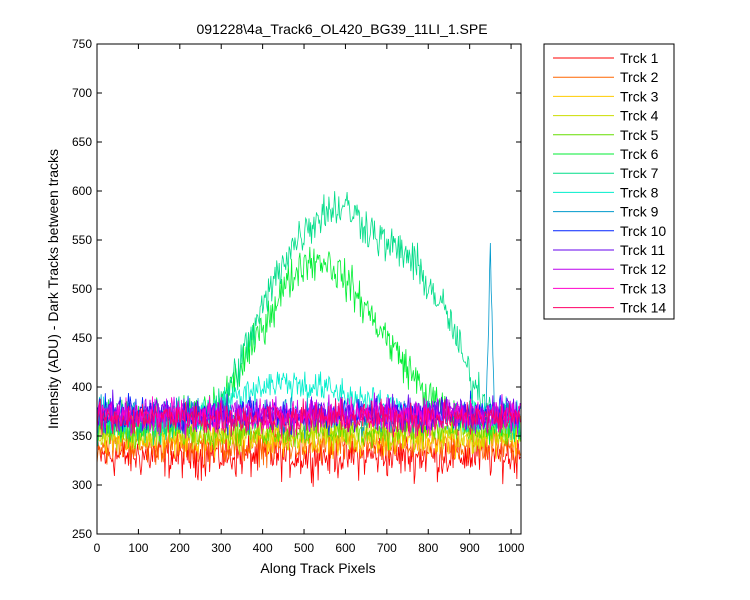 Image resolution: width=750 pixels, height=600 pixels. I want to click on legend-label-trck-7: Trck 7, so click(639, 173).